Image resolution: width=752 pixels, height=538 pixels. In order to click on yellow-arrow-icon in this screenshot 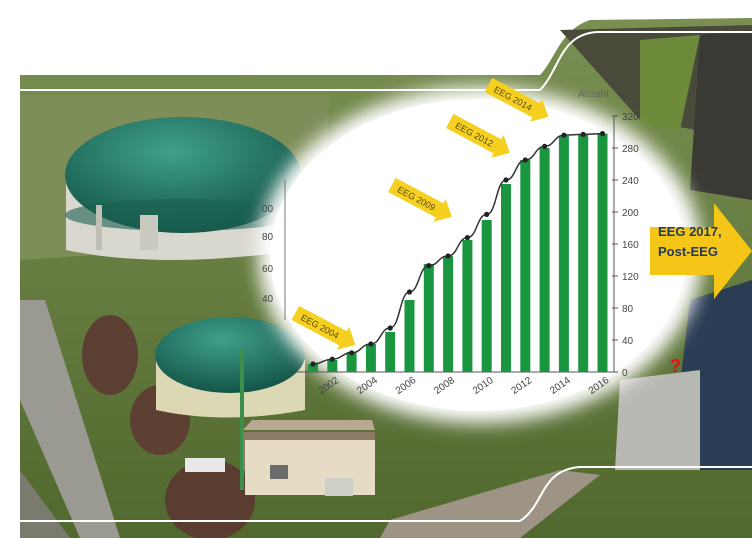, I will do `click(701, 251)`.